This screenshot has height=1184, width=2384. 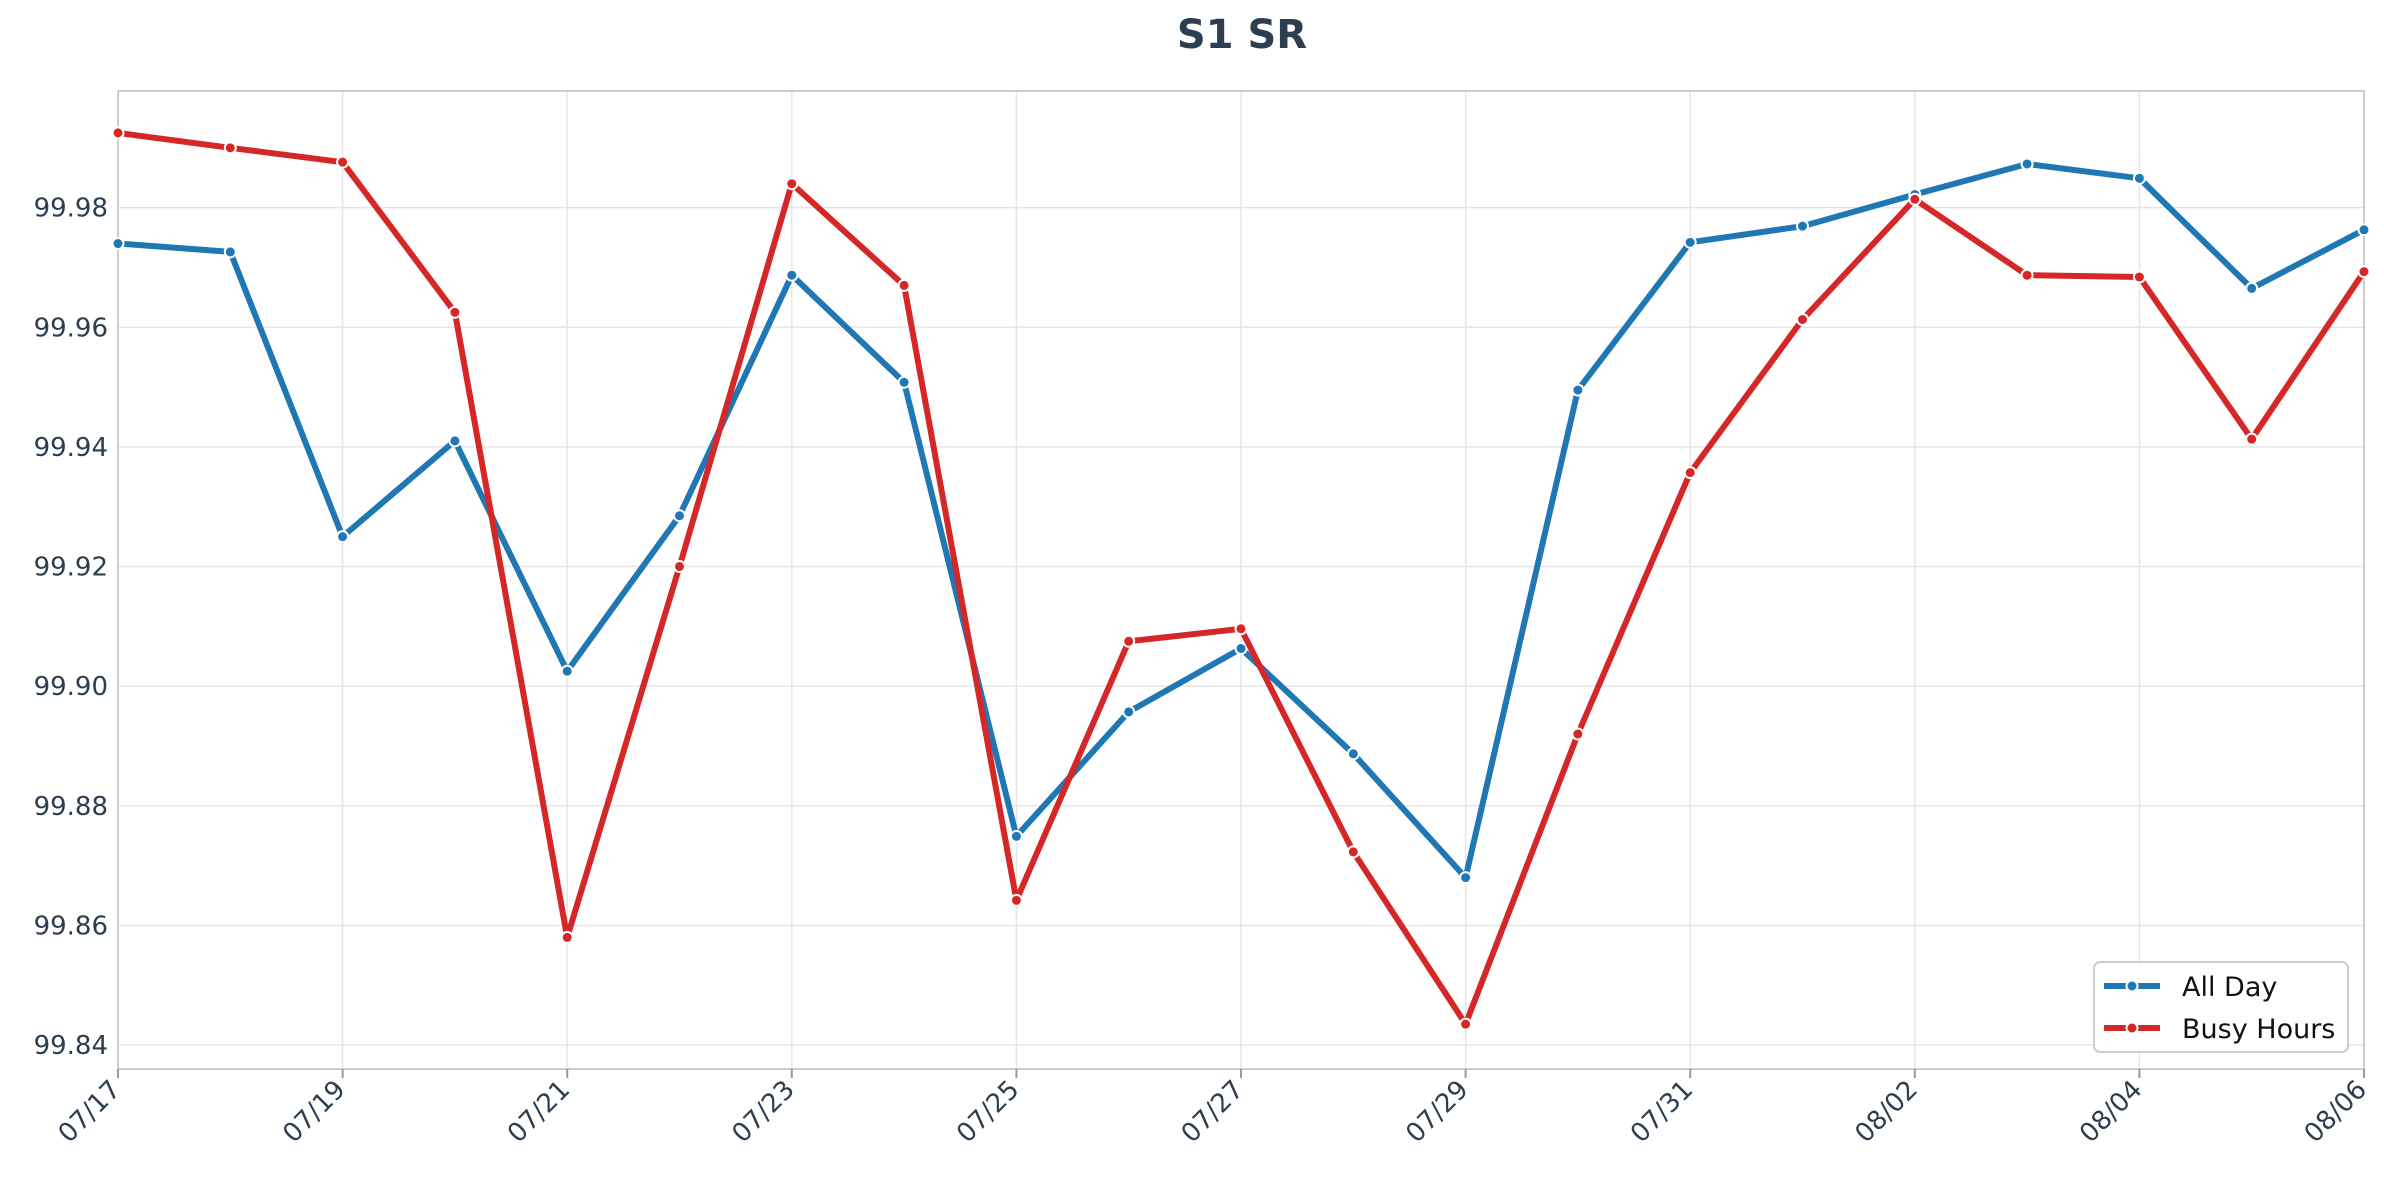 I want to click on legend-item: Busy Hours, so click(x=2219, y=1029).